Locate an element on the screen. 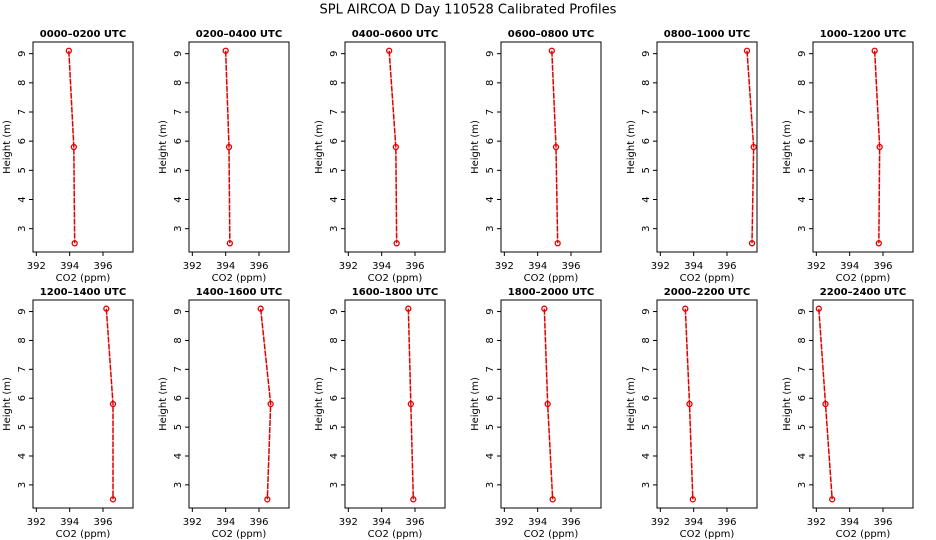 This screenshot has height=540, width=936. panel-title: 0600–0800 UTC is located at coordinates (551, 34).